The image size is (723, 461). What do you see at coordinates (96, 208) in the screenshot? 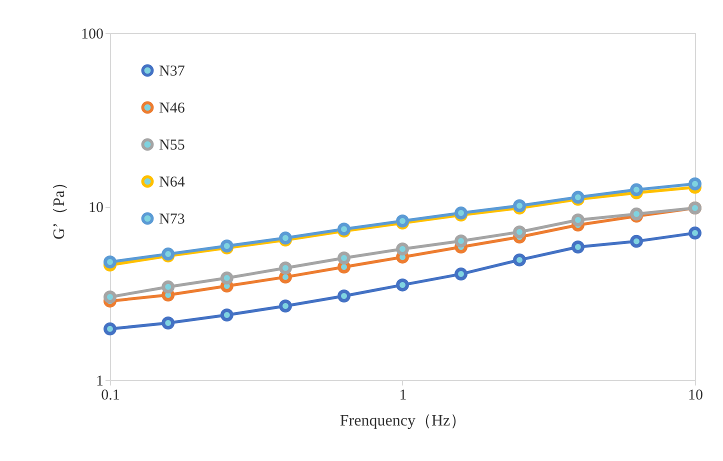
I see `y-tick-label: 10` at bounding box center [96, 208].